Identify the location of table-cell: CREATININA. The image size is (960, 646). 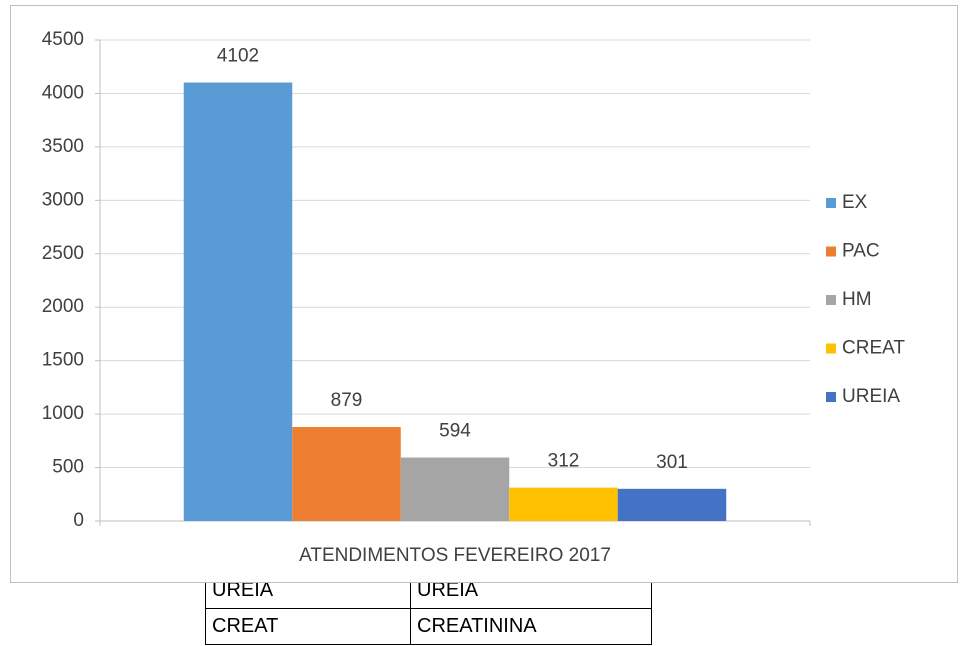
(531, 626).